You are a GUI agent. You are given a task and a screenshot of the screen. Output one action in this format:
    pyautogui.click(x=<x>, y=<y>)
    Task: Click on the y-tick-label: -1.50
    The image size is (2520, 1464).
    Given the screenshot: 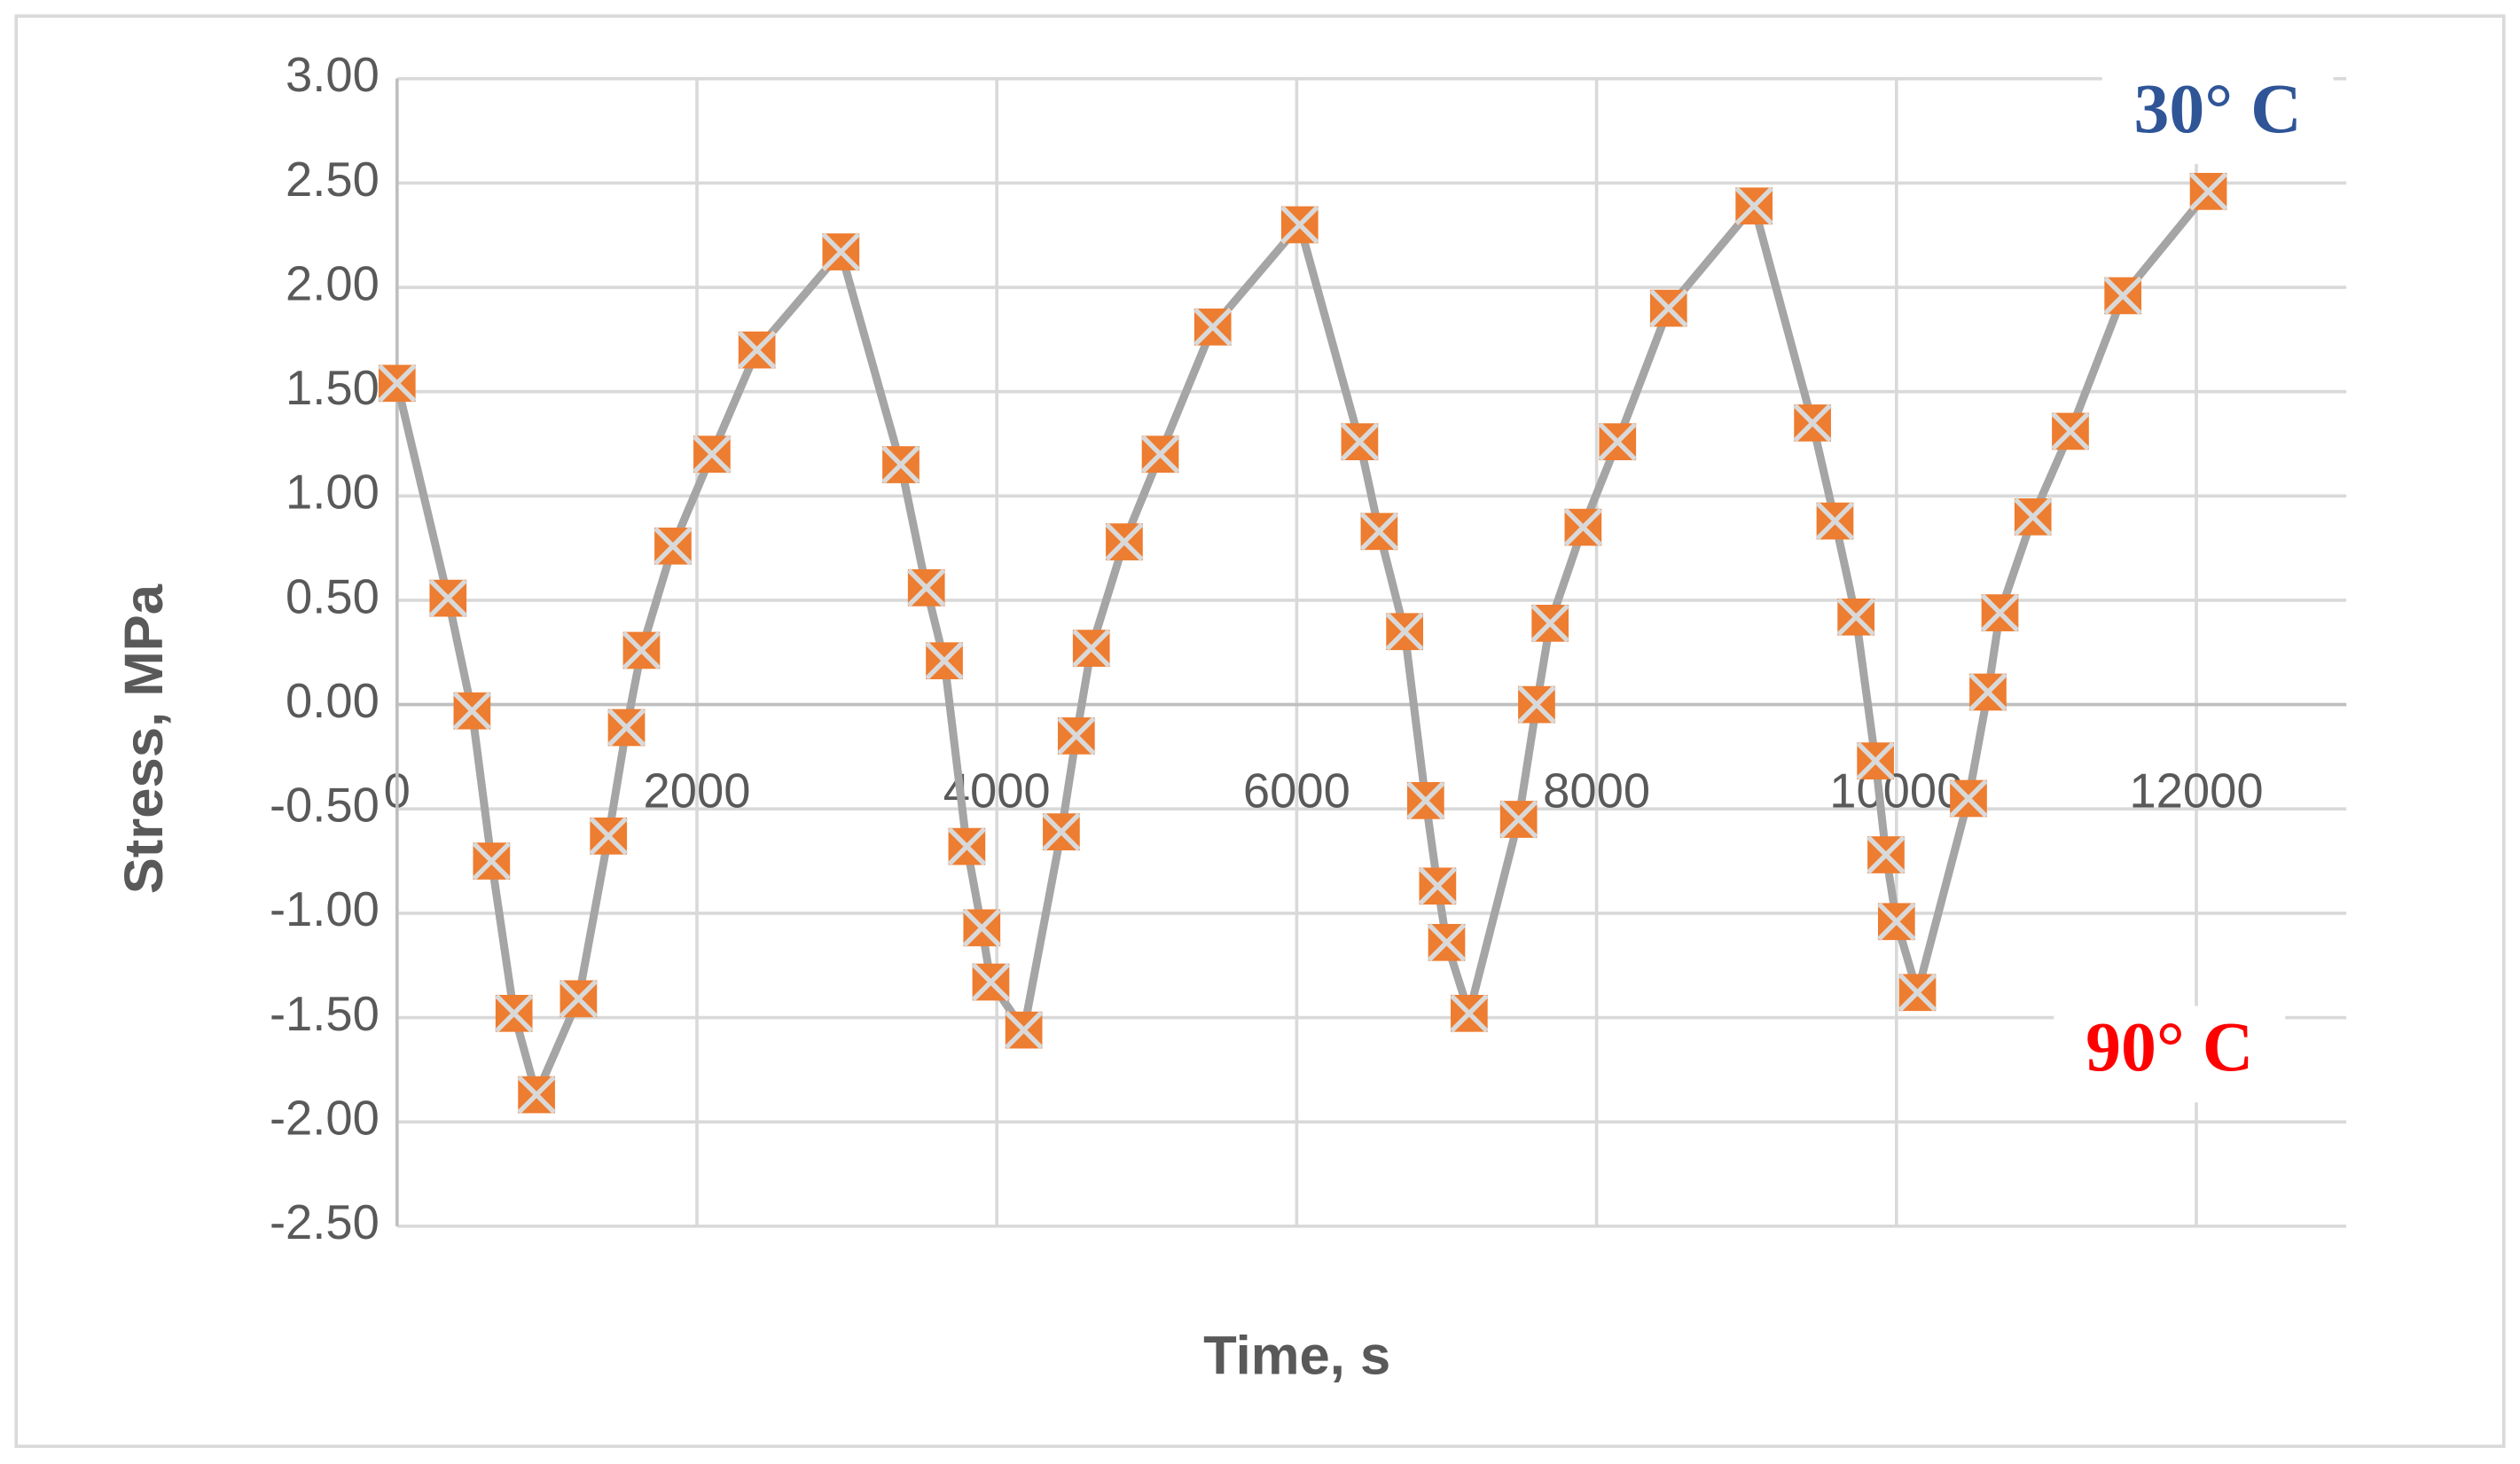 What is the action you would take?
    pyautogui.click(x=325, y=1014)
    